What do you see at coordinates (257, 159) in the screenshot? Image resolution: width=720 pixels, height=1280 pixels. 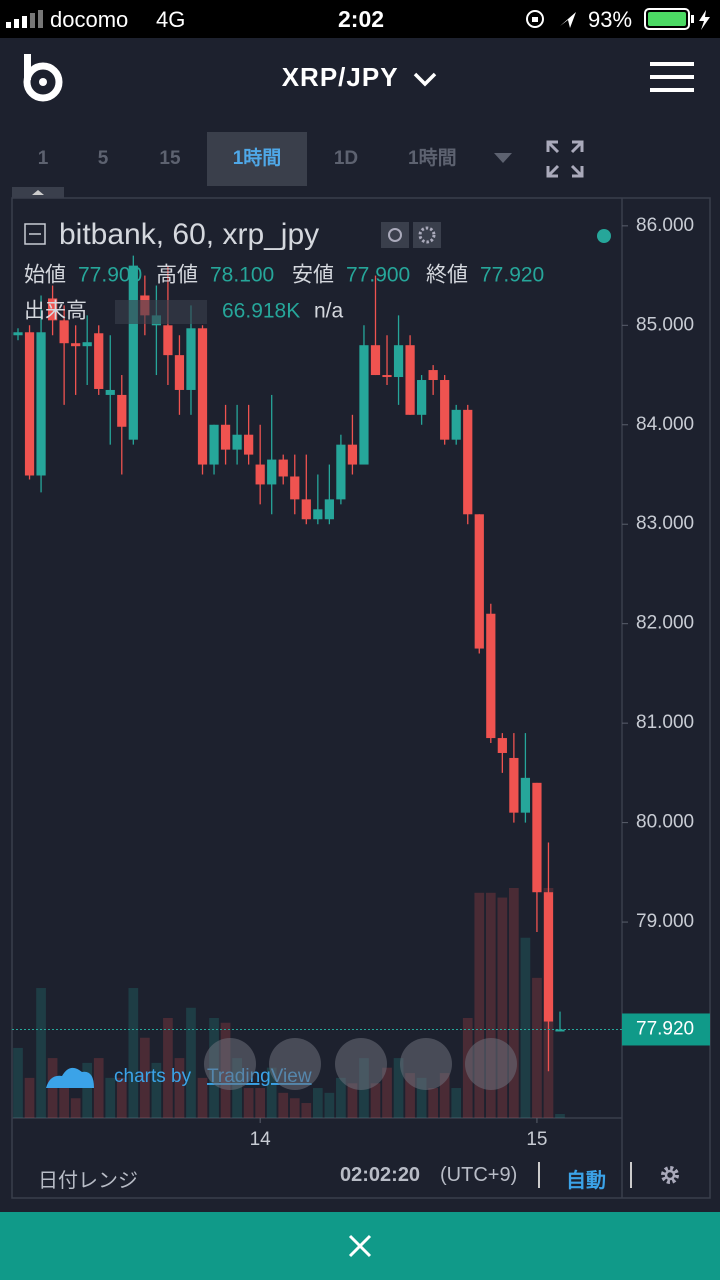 I see `interval-button: 1時間` at bounding box center [257, 159].